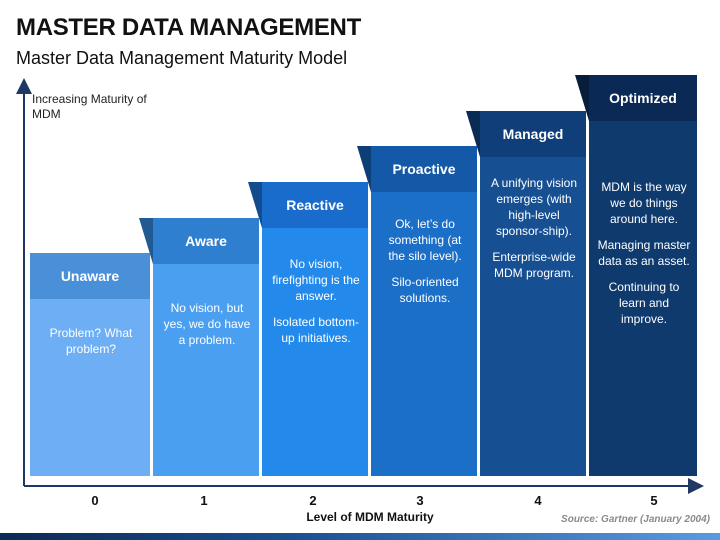 This screenshot has width=720, height=540. I want to click on step-title: Reactive, so click(315, 205).